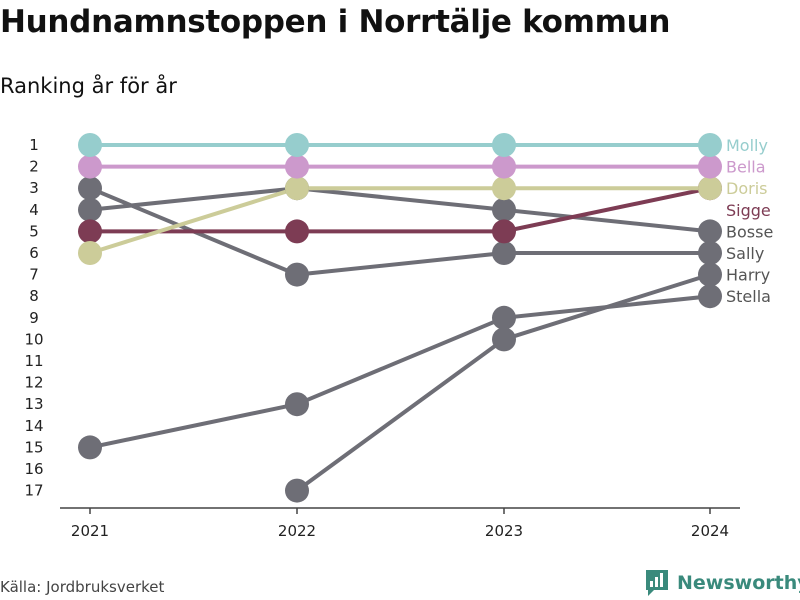  Describe the element at coordinates (34, 275) in the screenshot. I see `y-tick-label: 7` at that location.